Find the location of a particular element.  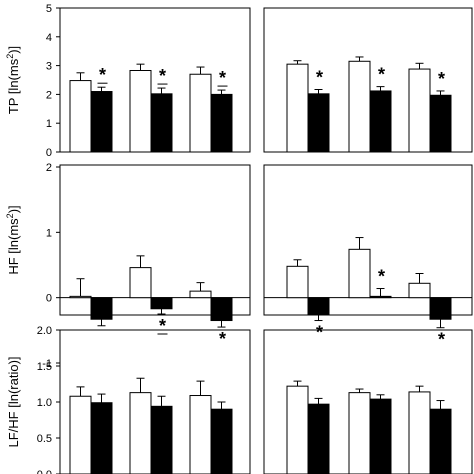

y-tick-label: 1.5 is located at coordinates (44, 367).